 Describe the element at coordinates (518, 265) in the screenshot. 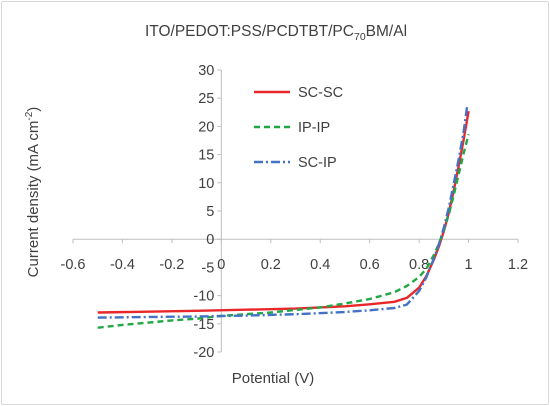

I see `x-tick-label: 1.2` at that location.